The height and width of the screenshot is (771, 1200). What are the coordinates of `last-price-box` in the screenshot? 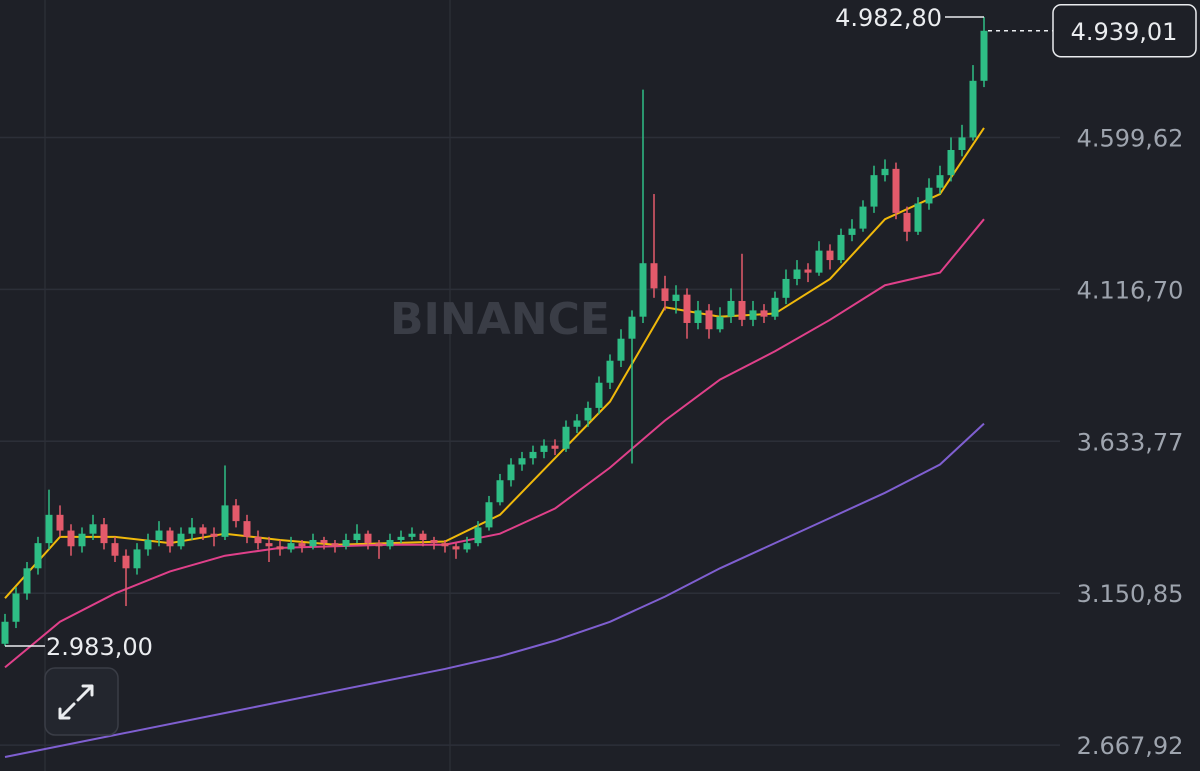 It's located at (1124, 31).